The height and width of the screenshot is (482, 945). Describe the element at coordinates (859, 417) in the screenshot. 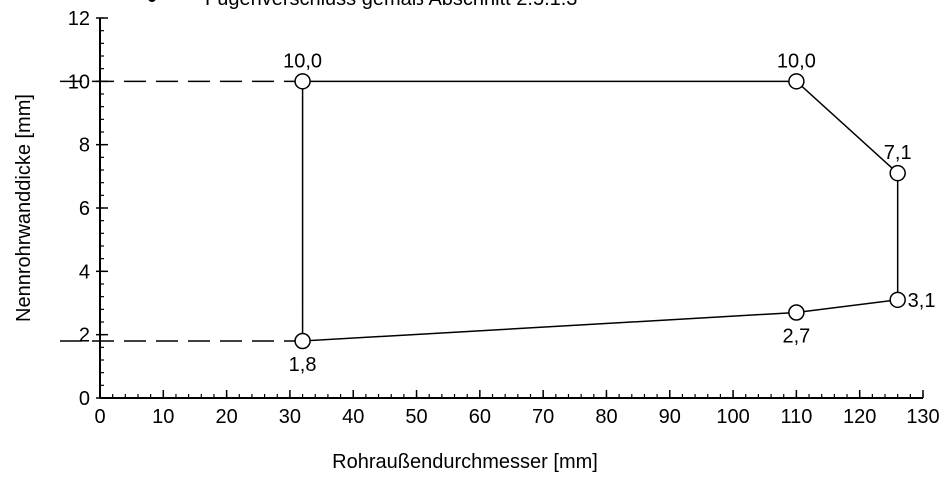

I see `x-tick-label: 120` at that location.